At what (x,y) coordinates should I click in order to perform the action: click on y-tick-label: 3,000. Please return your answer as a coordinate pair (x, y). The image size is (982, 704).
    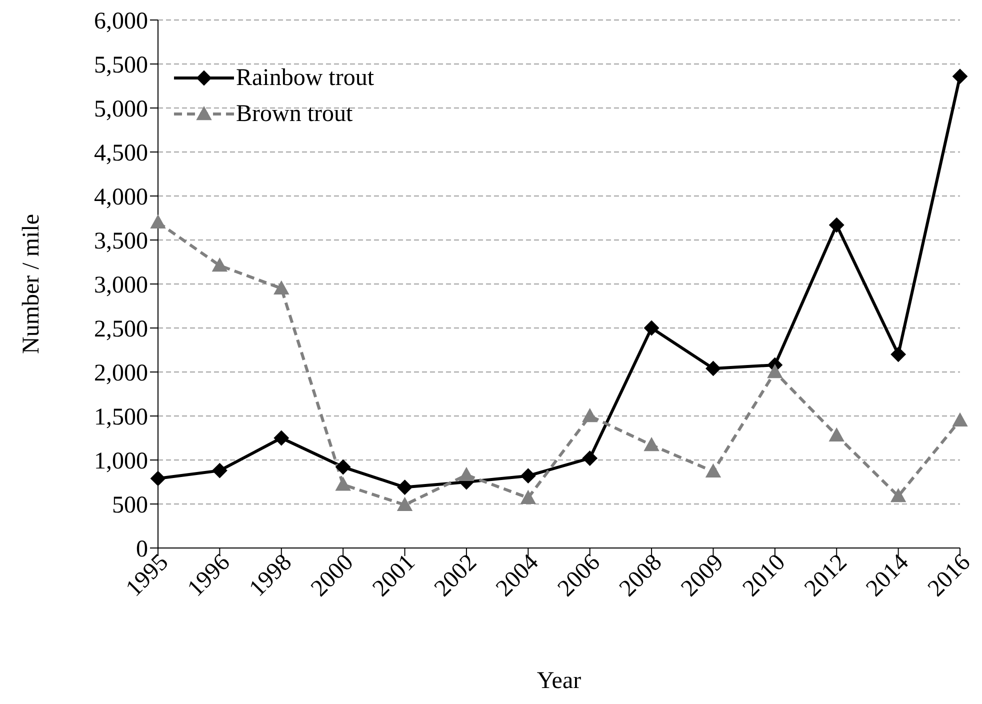
    Looking at the image, I should click on (121, 285).